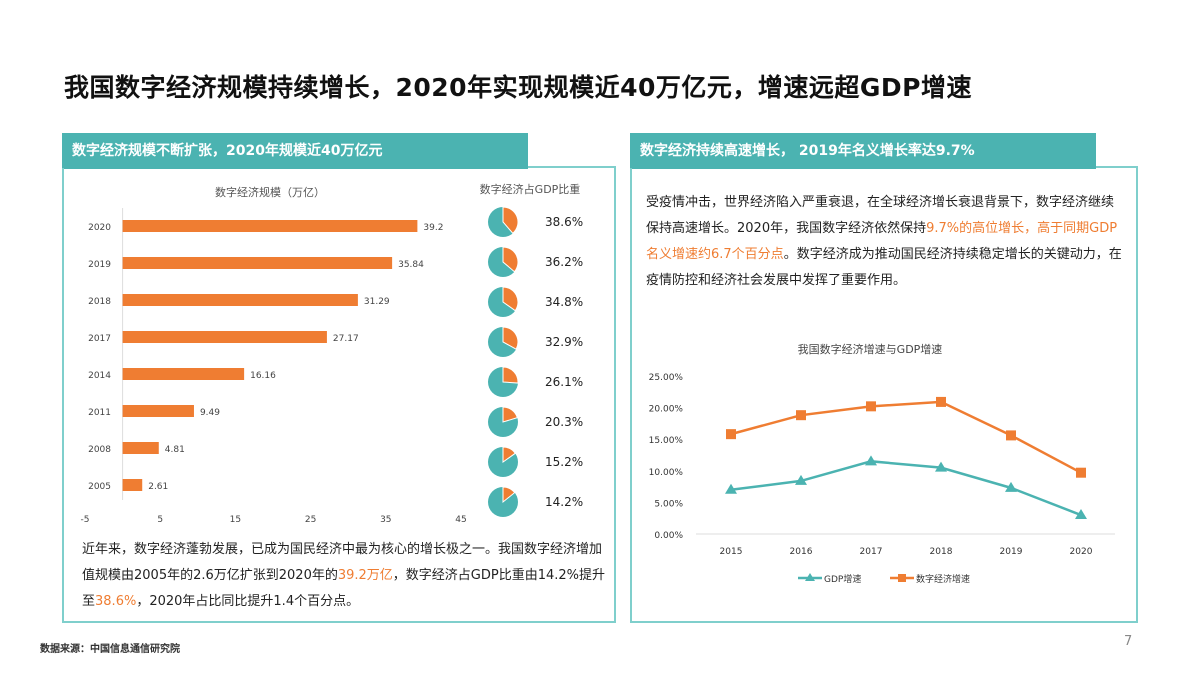  What do you see at coordinates (801, 552) in the screenshot?
I see `x-tick-label: 2016` at bounding box center [801, 552].